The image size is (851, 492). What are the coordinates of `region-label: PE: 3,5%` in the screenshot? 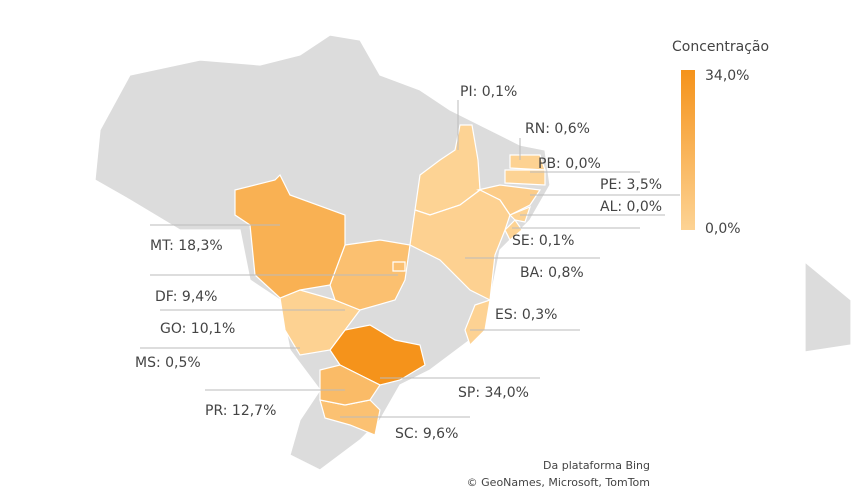 It's located at (631, 185).